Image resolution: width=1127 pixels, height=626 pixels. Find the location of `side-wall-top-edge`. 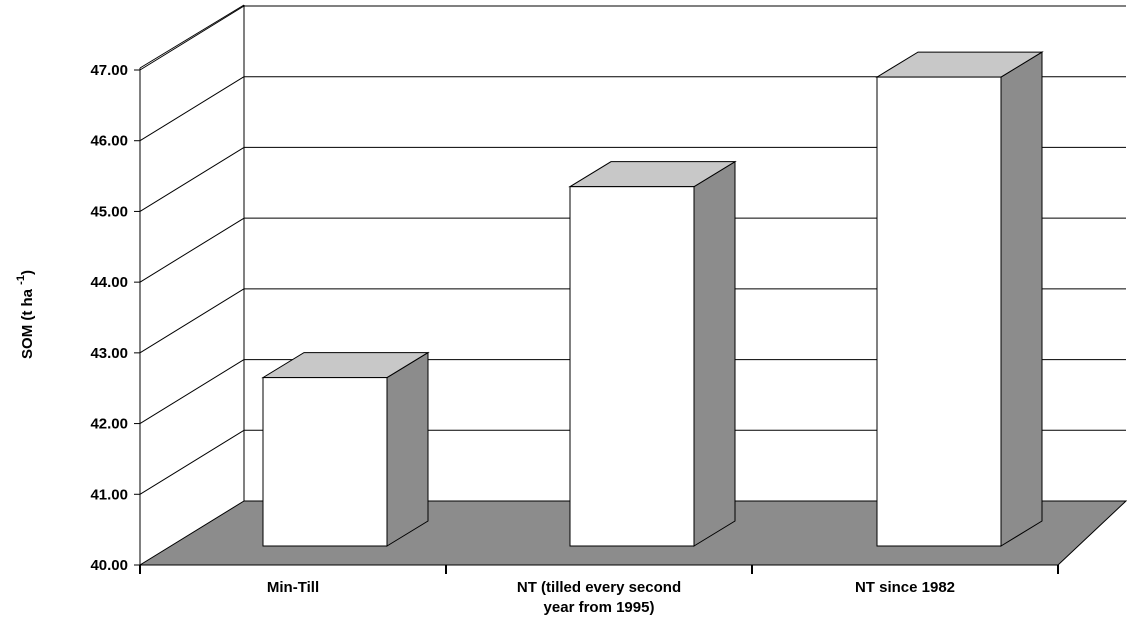

side-wall-top-edge is located at coordinates (192, 36).